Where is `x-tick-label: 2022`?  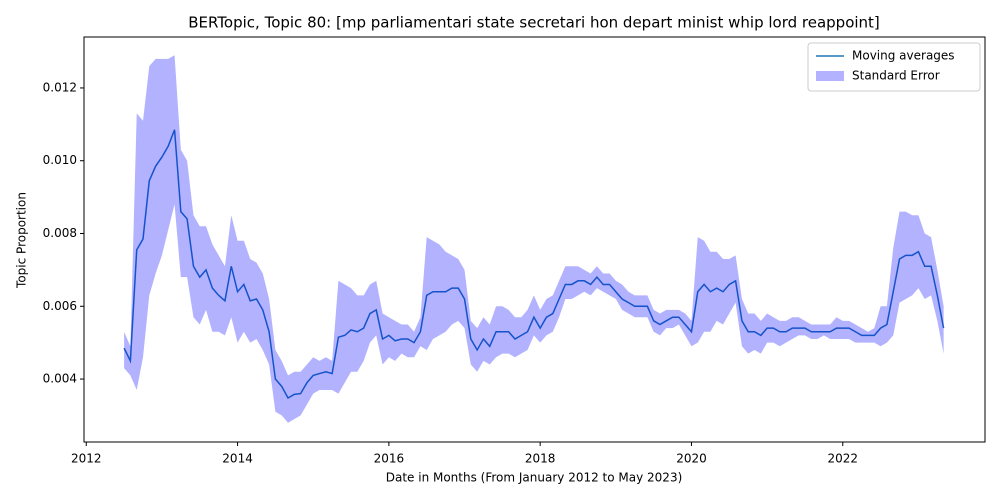
x-tick-label: 2022 is located at coordinates (843, 459).